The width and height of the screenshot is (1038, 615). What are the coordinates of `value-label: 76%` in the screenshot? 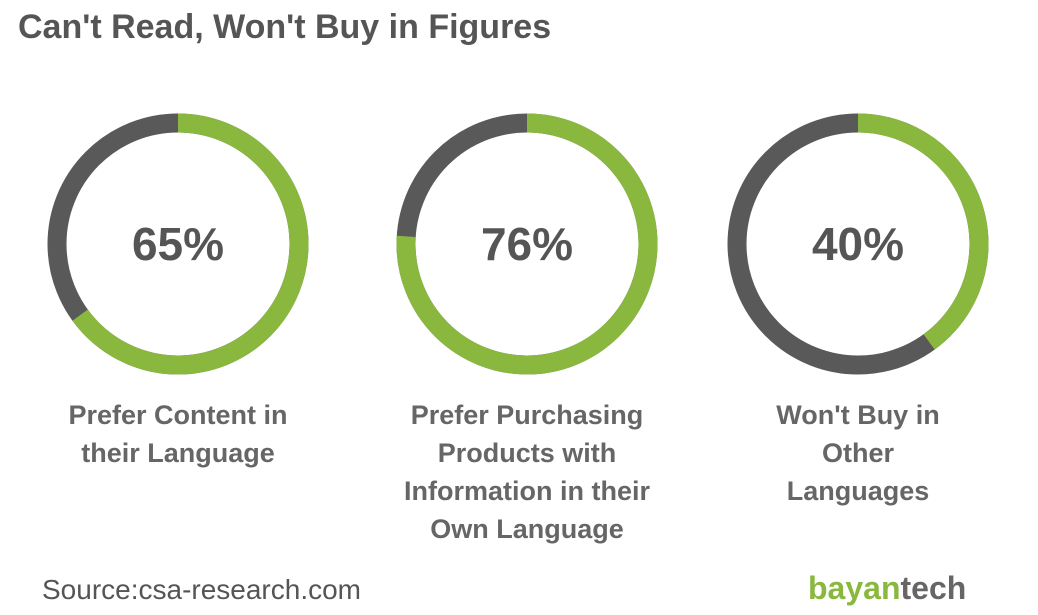 It's located at (527, 244).